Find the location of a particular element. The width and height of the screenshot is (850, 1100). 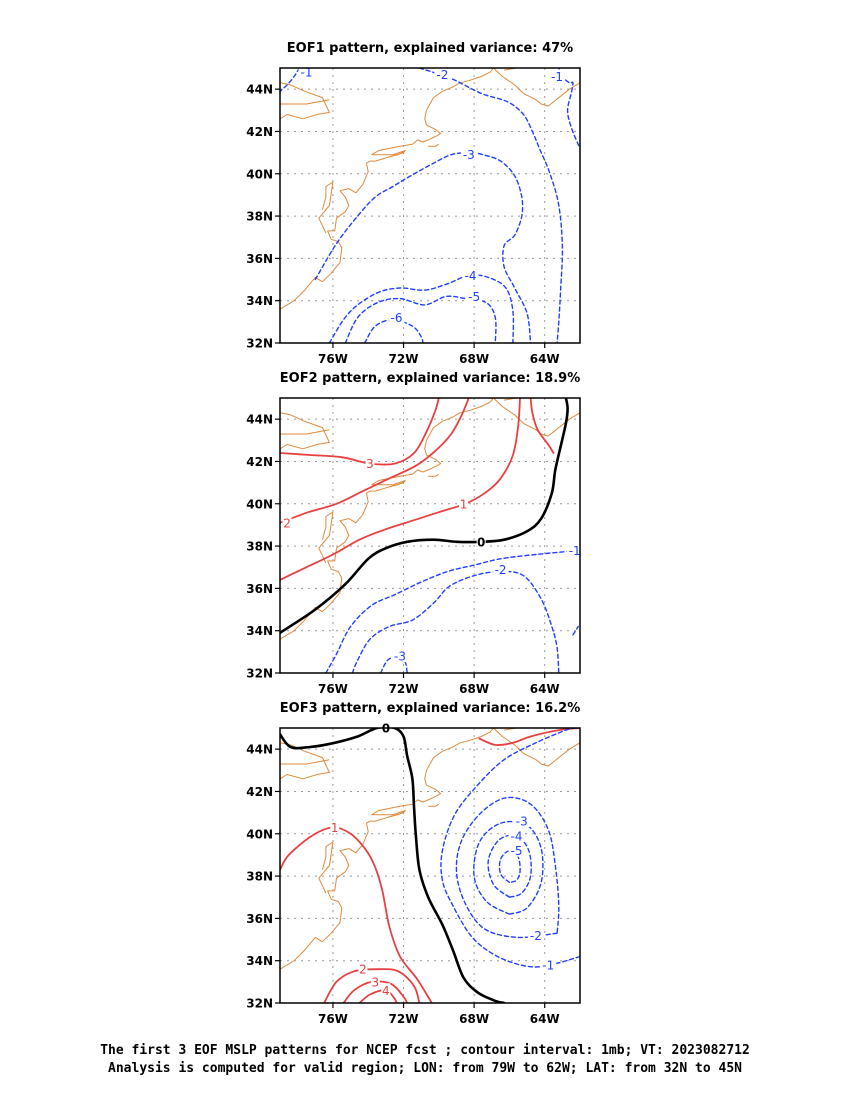

zero-contour is located at coordinates (393, 865).